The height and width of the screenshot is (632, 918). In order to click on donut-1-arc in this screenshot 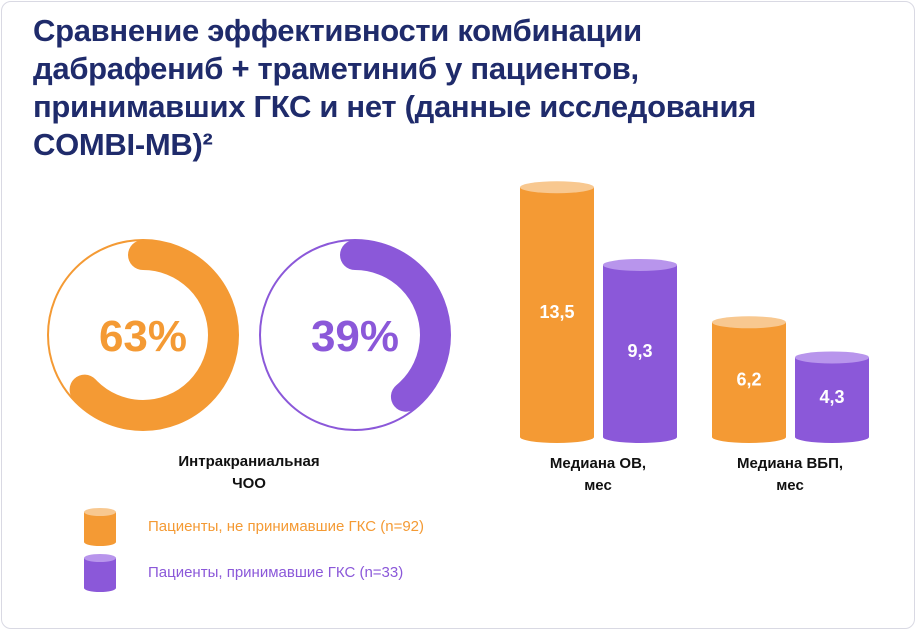, I will do `click(143, 335)`.